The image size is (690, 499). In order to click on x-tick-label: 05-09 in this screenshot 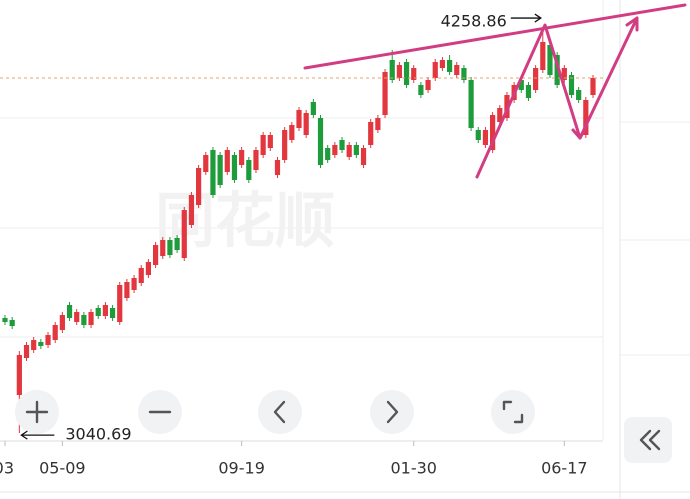, I will do `click(62, 468)`.